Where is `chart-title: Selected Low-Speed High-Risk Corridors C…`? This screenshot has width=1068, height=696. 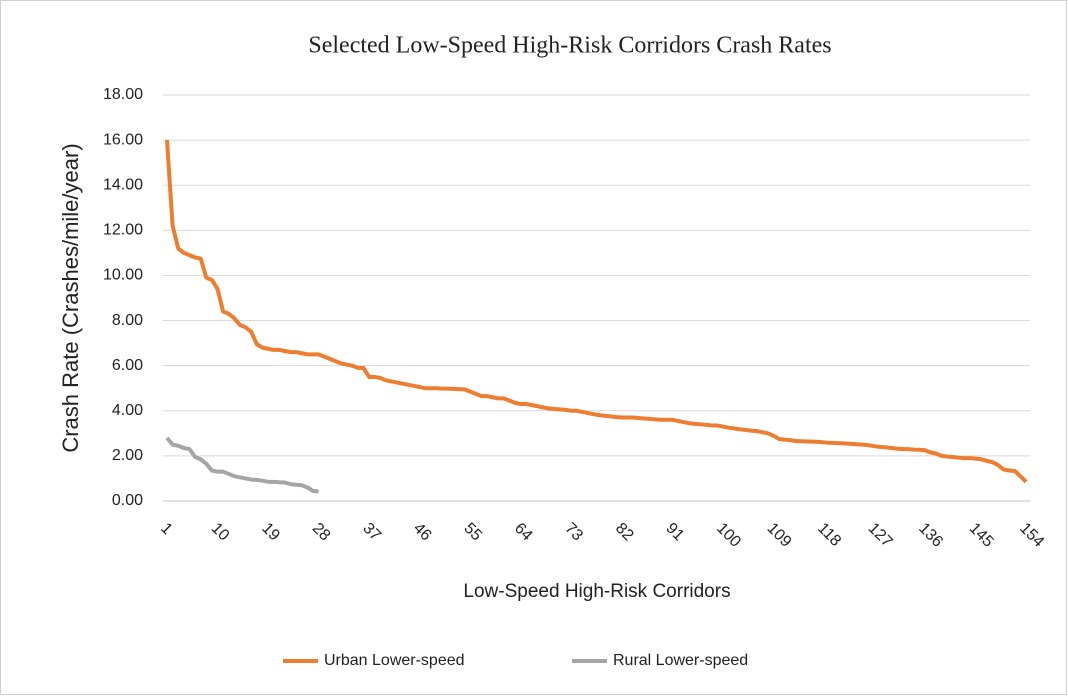 chart-title: Selected Low-Speed High-Risk Corridors C… is located at coordinates (569, 46).